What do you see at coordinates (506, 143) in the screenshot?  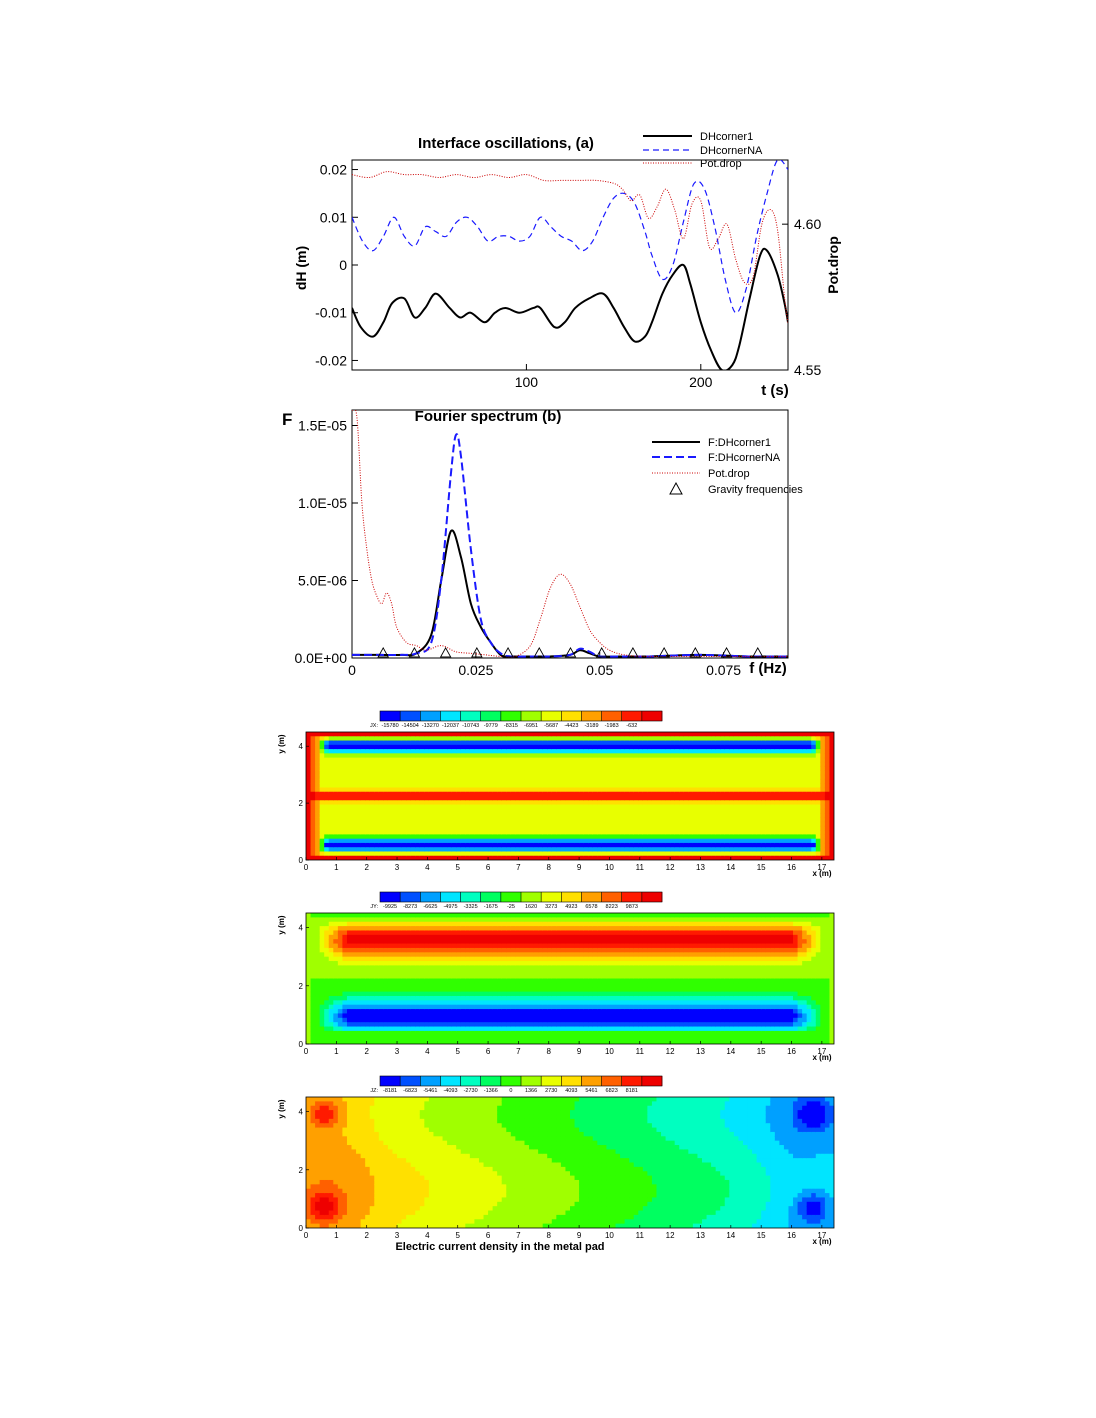 I see `chart-a-title: Interface oscillations, (a)` at bounding box center [506, 143].